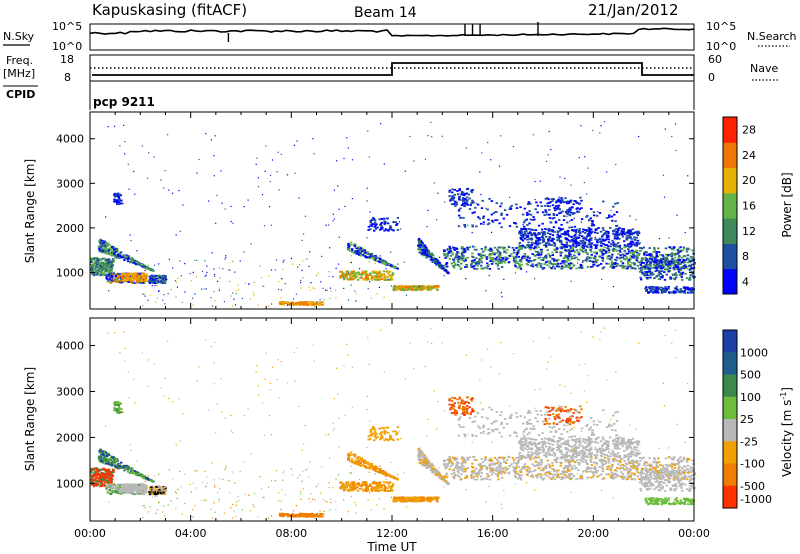 This screenshot has width=800, height=554. Describe the element at coordinates (70, 272) in the screenshot. I see `y-tick-label: 1000` at that location.